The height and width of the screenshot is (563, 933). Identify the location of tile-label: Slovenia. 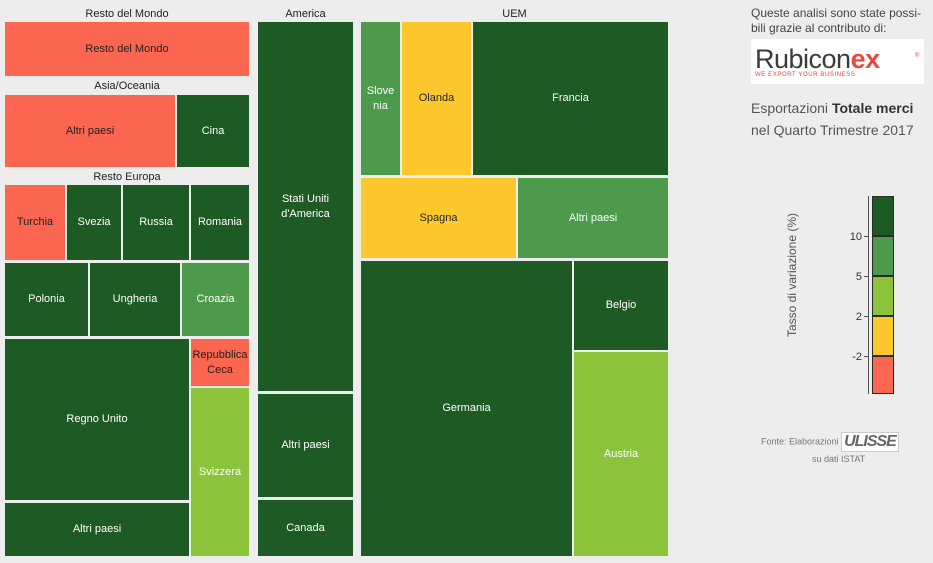
(380, 98).